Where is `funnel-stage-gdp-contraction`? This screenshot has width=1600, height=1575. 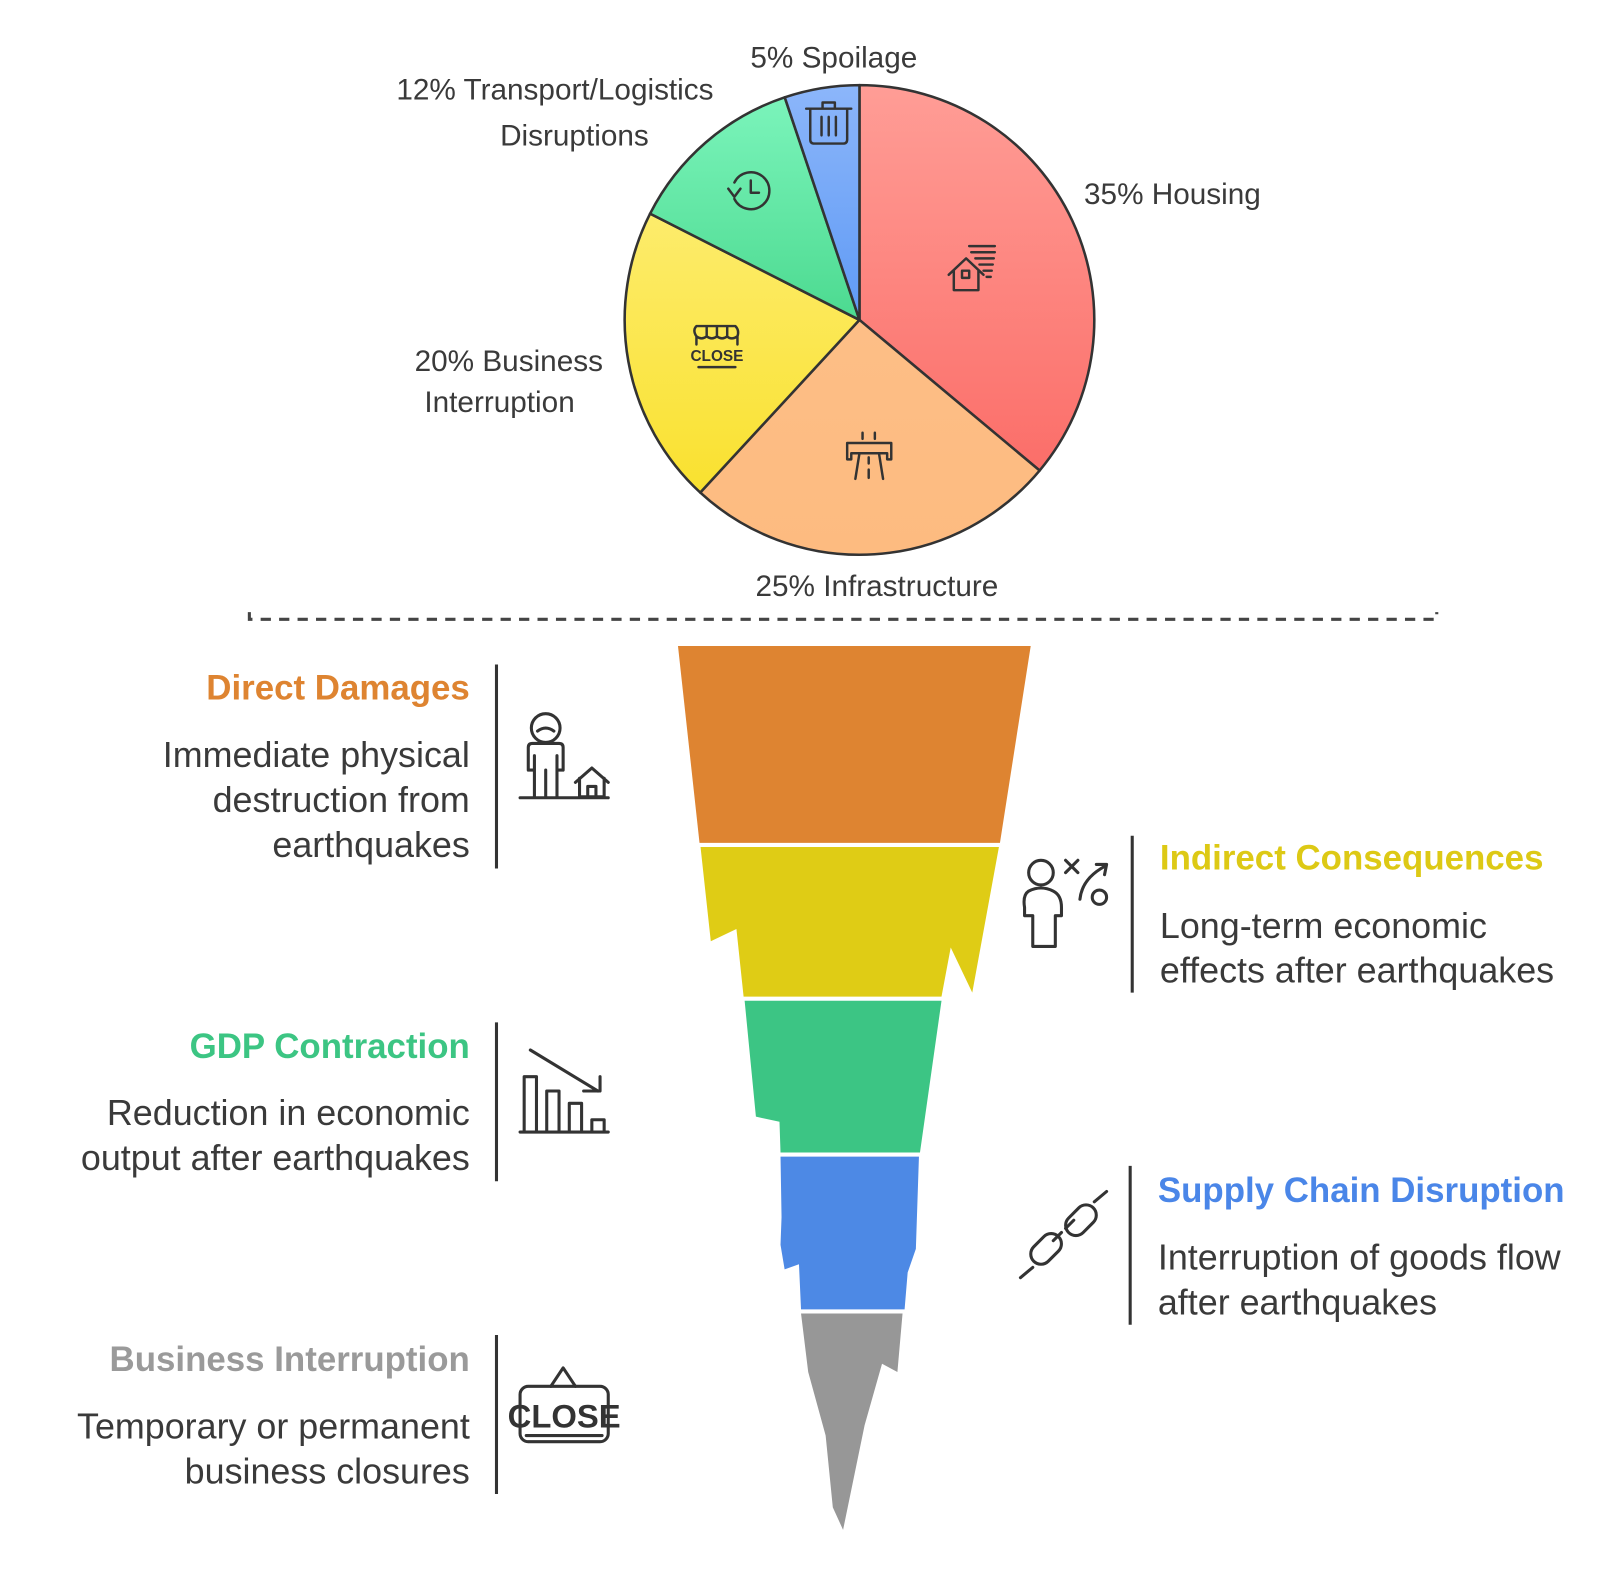
funnel-stage-gdp-contraction is located at coordinates (843, 1076).